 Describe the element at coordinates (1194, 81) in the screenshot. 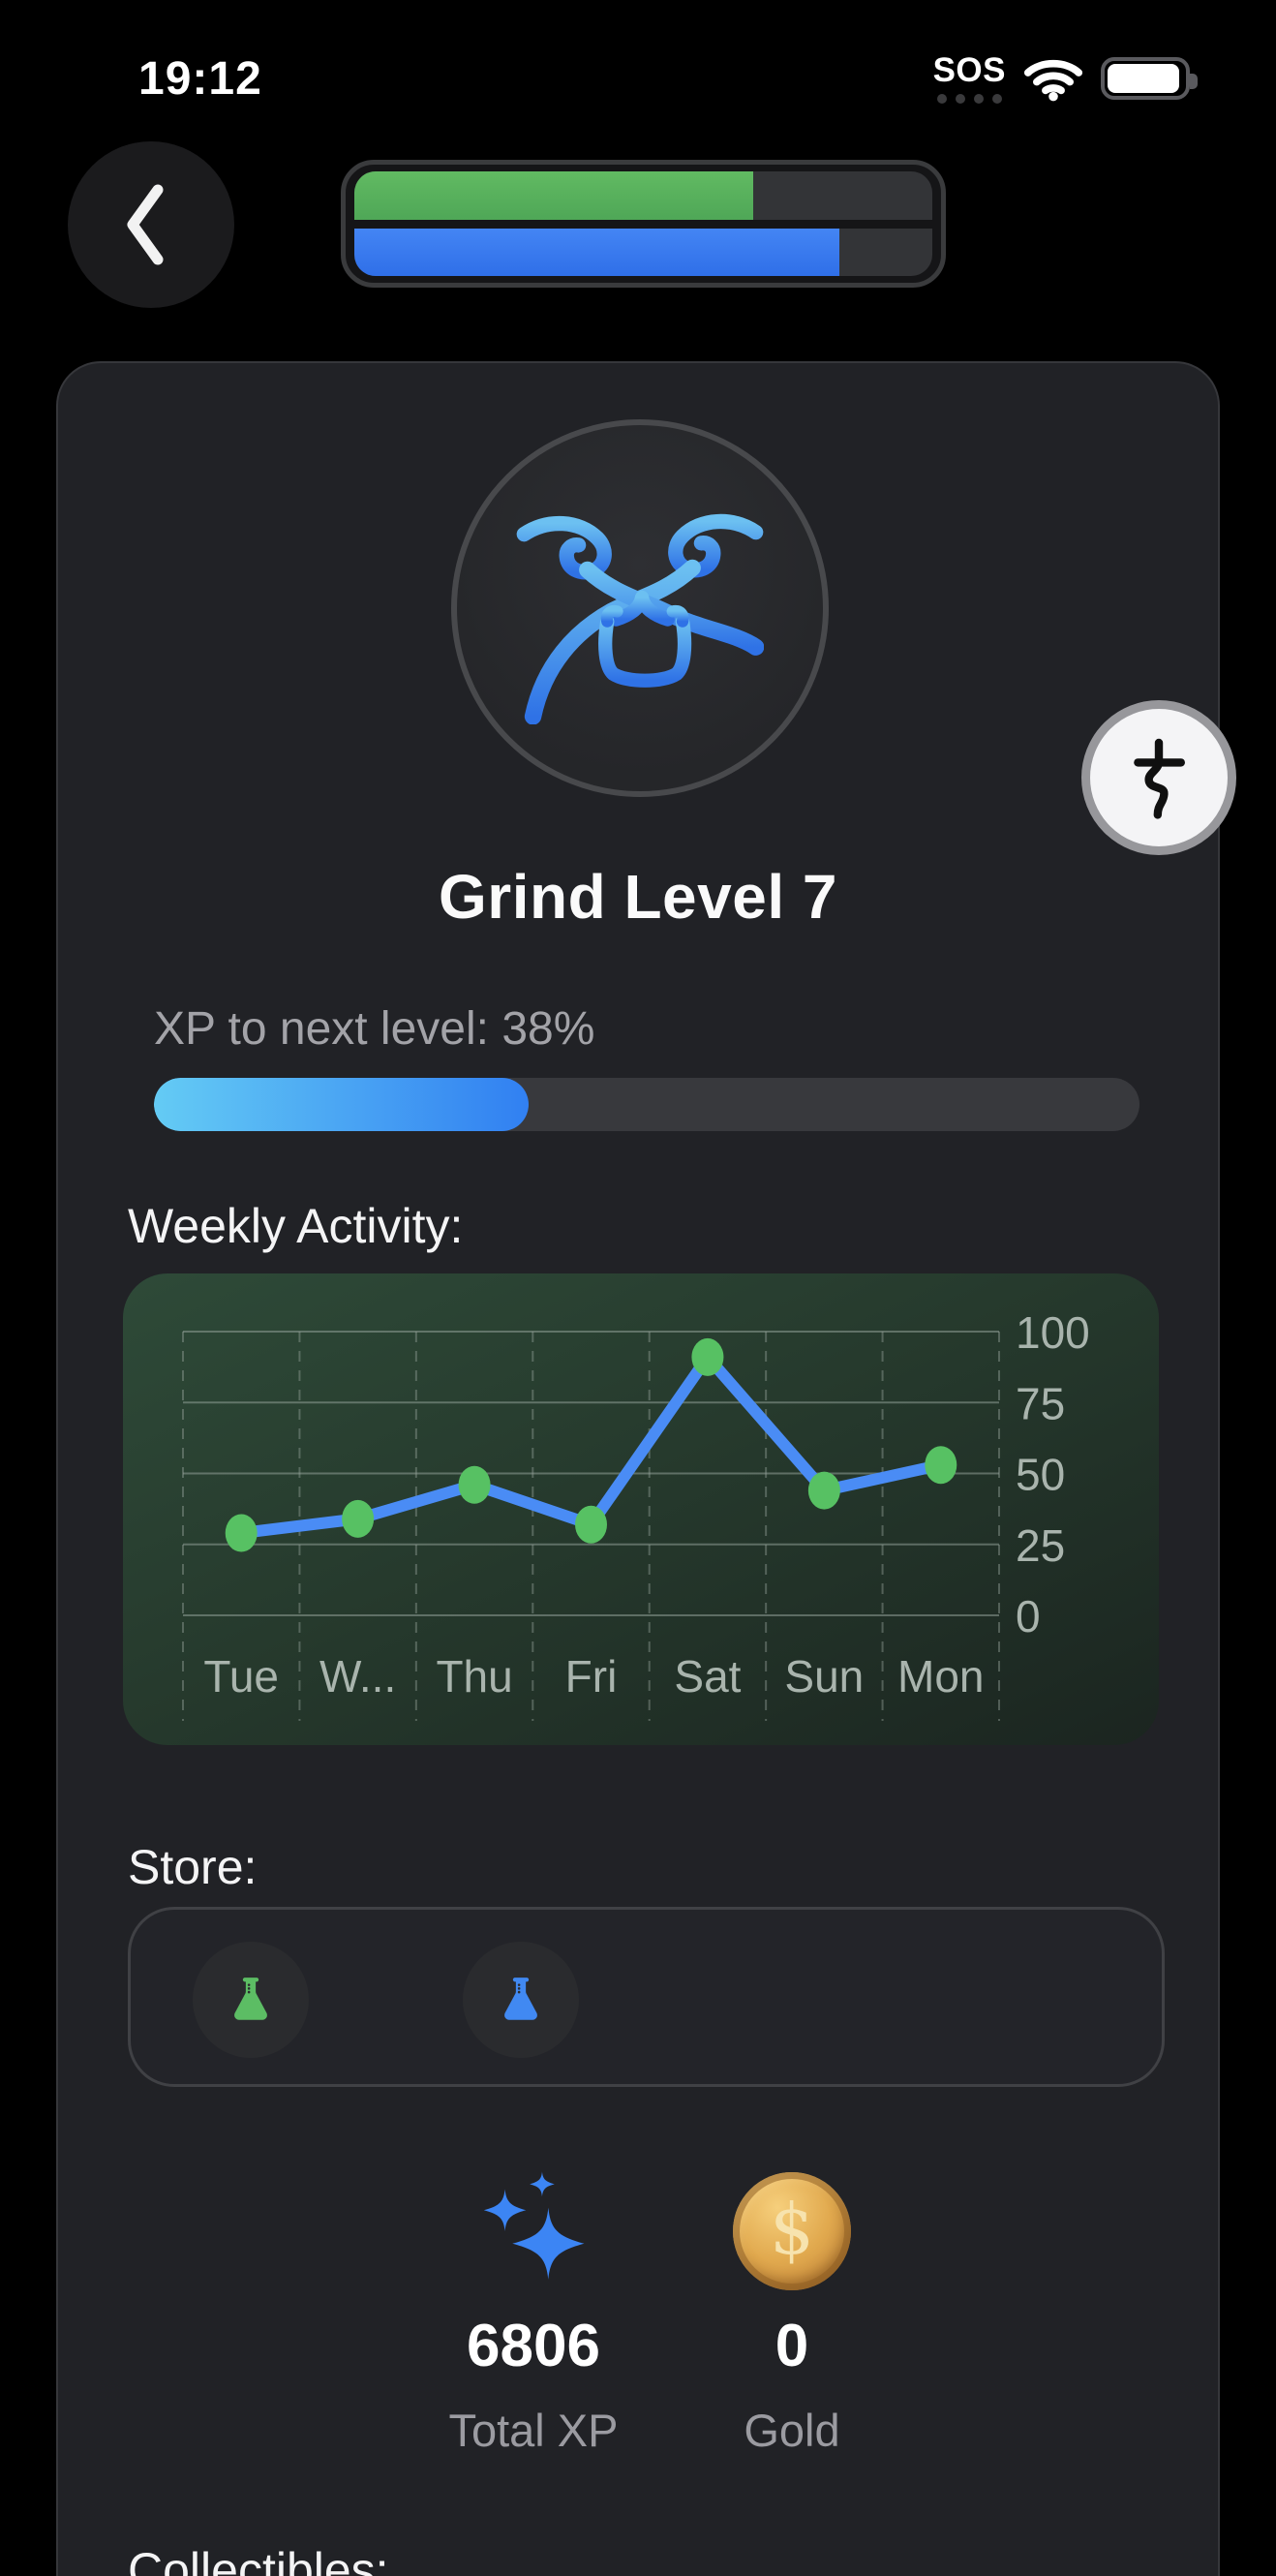

I see `battery-nub` at that location.